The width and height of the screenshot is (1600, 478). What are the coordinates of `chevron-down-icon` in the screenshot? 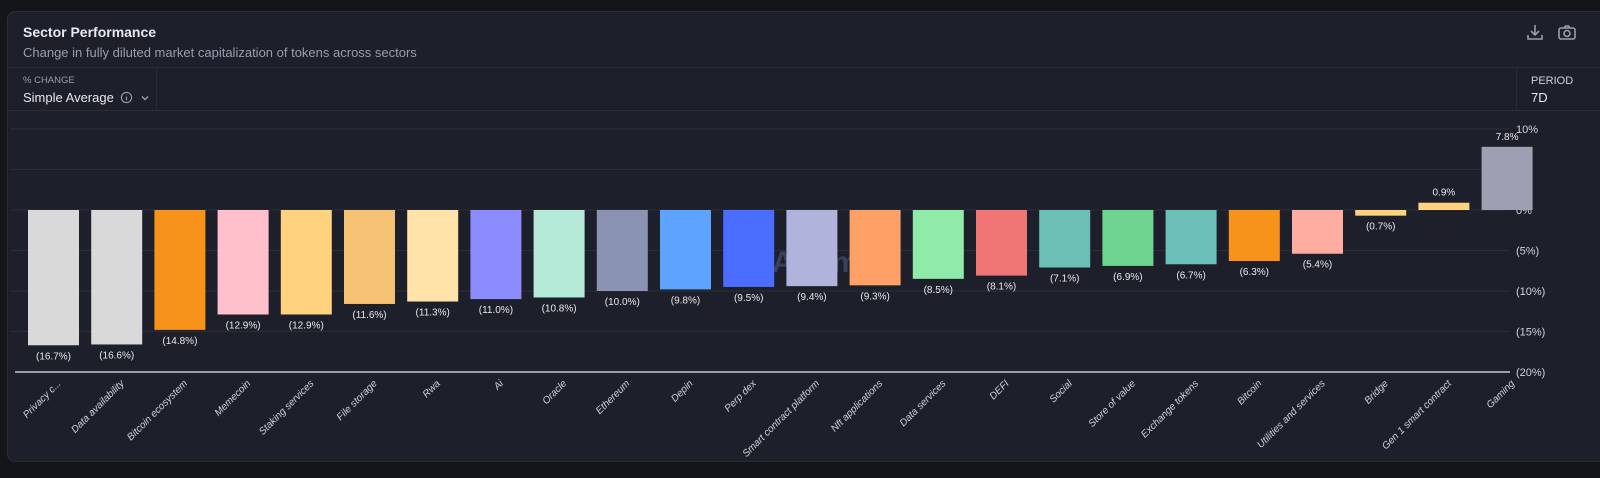 It's located at (145, 98).